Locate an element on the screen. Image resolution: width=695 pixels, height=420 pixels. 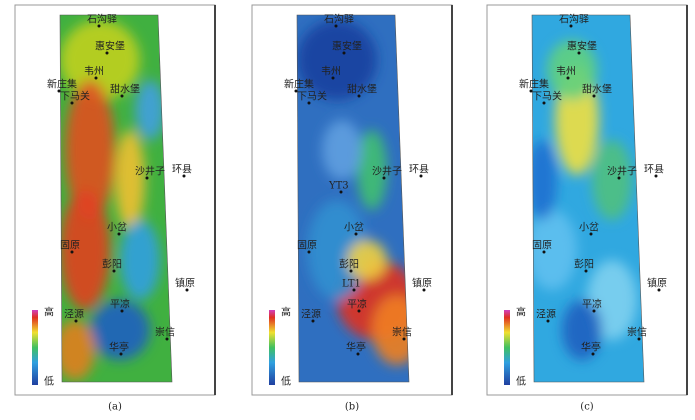
place-label: 镇原 is located at coordinates (185, 283).